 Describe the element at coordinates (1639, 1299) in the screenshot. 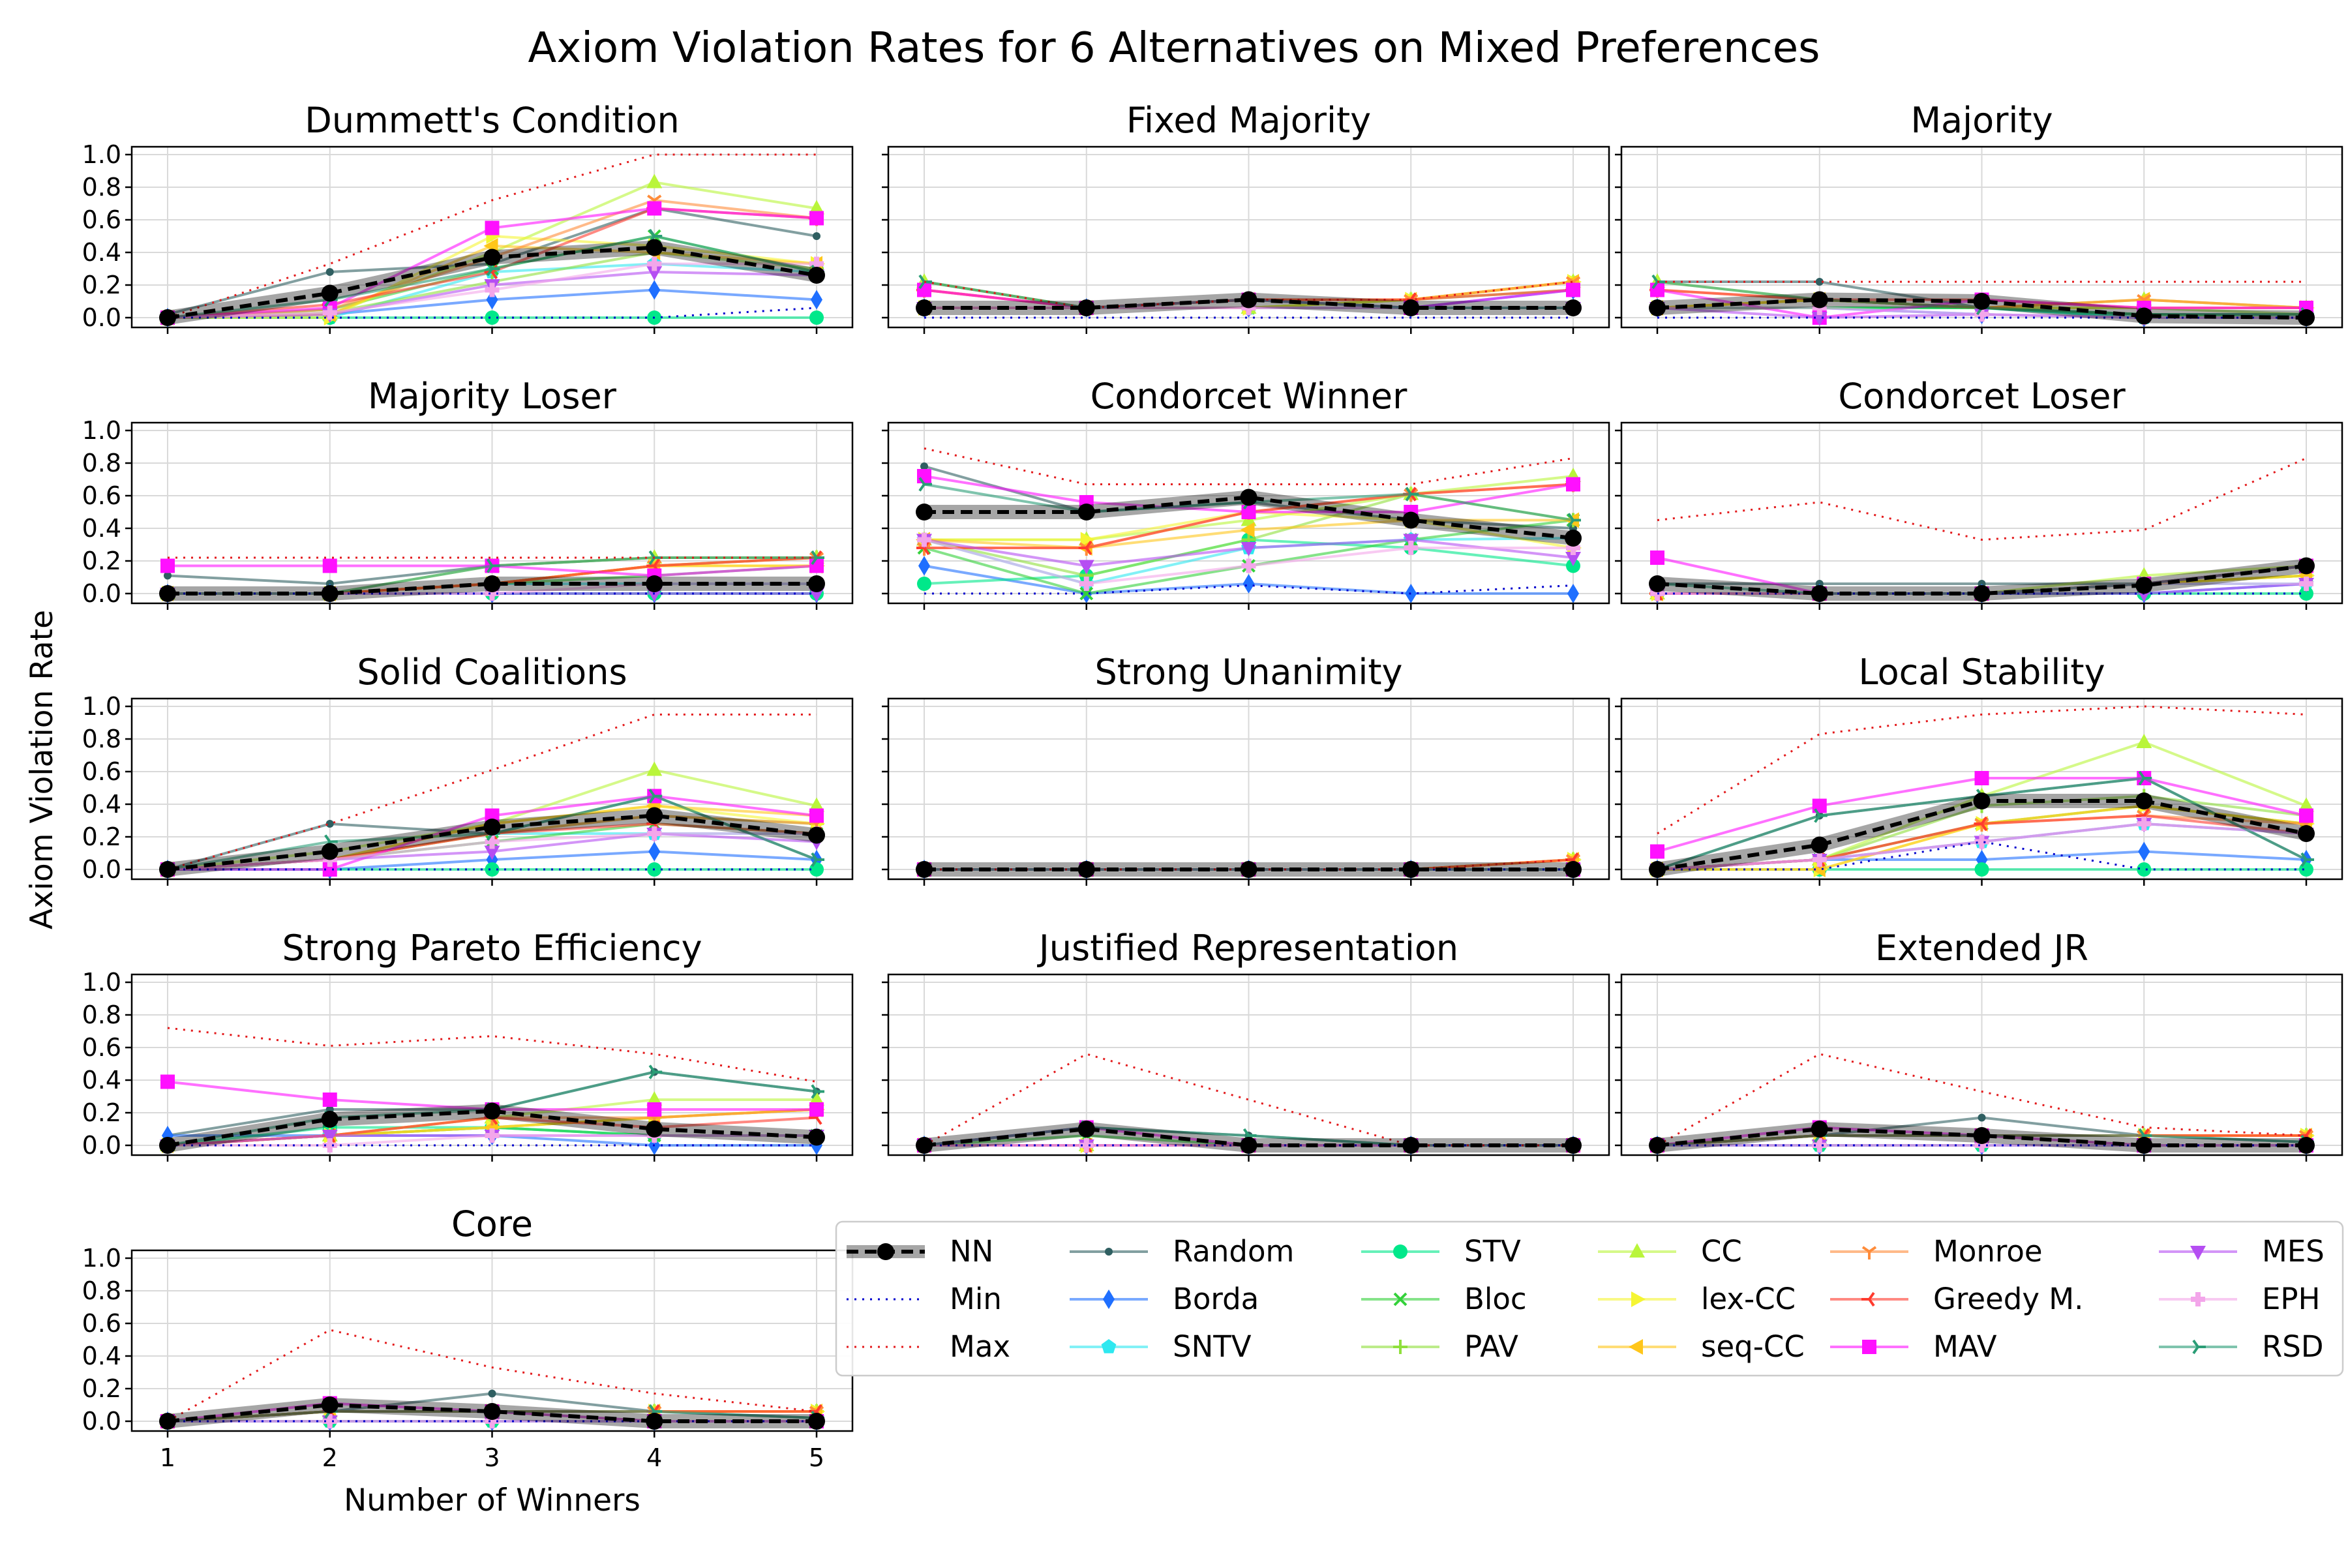

I see `legend-marker-lex-cc` at that location.